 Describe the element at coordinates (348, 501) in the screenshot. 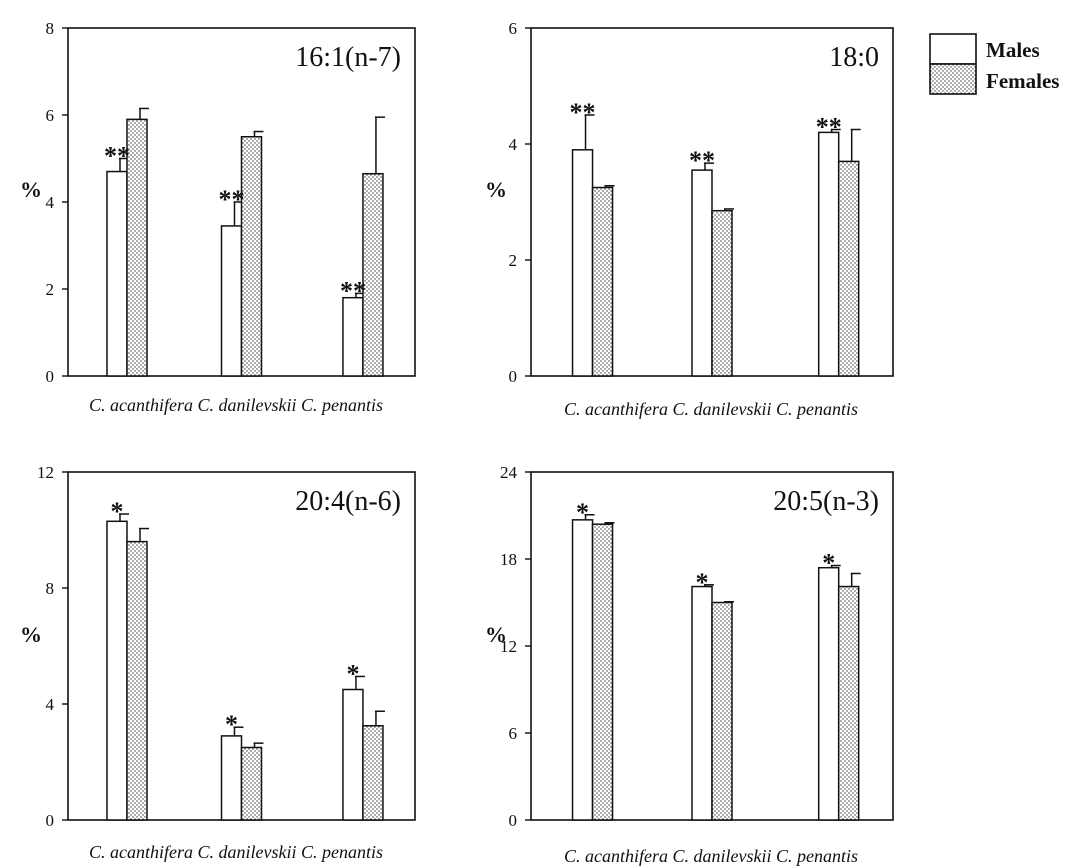

I see `panel-title: 20:4(n-6)` at that location.